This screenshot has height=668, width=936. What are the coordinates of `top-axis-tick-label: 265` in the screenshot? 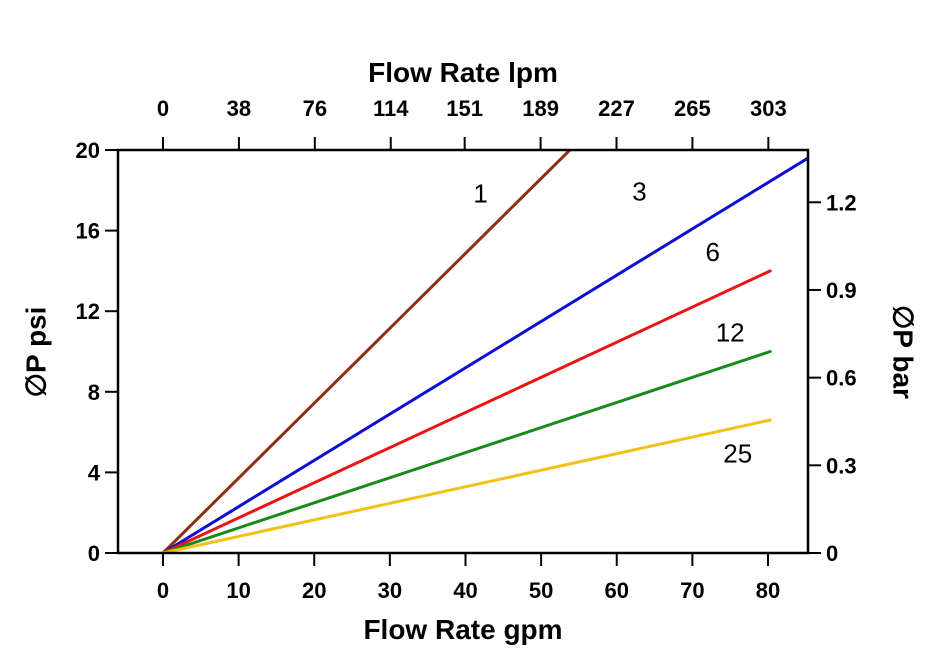 It's located at (692, 108).